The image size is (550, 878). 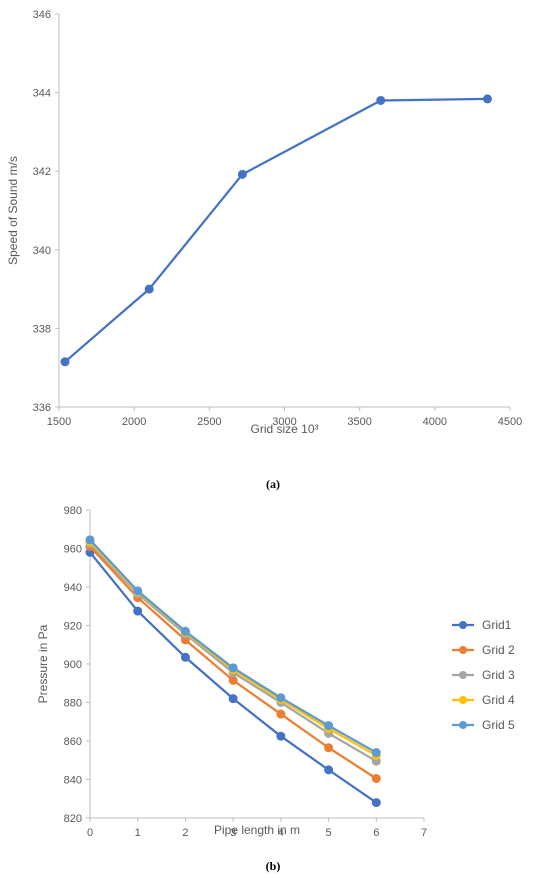 What do you see at coordinates (73, 819) in the screenshot?
I see `y-tick-label: 820` at bounding box center [73, 819].